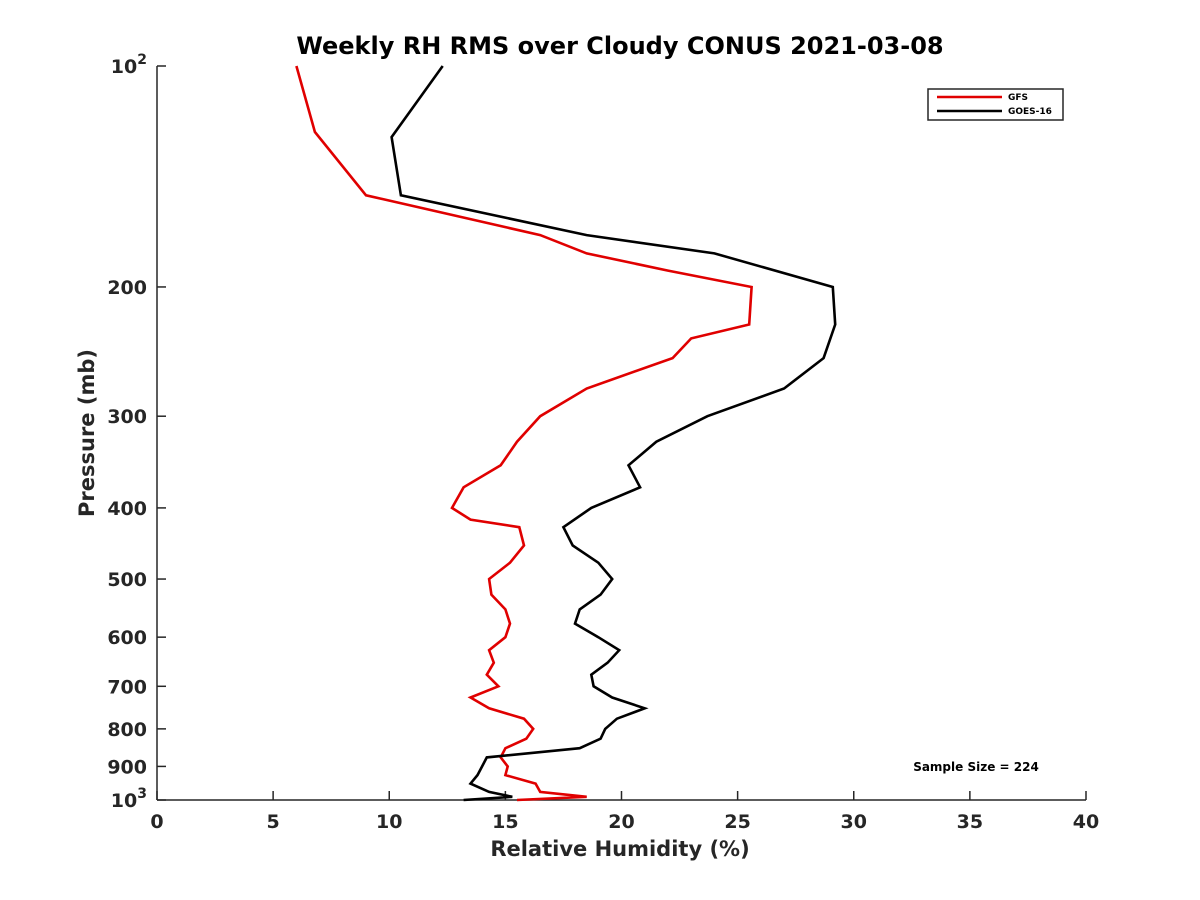 The width and height of the screenshot is (1200, 900). What do you see at coordinates (970, 822) in the screenshot?
I see `x-tick-label: 35` at bounding box center [970, 822].